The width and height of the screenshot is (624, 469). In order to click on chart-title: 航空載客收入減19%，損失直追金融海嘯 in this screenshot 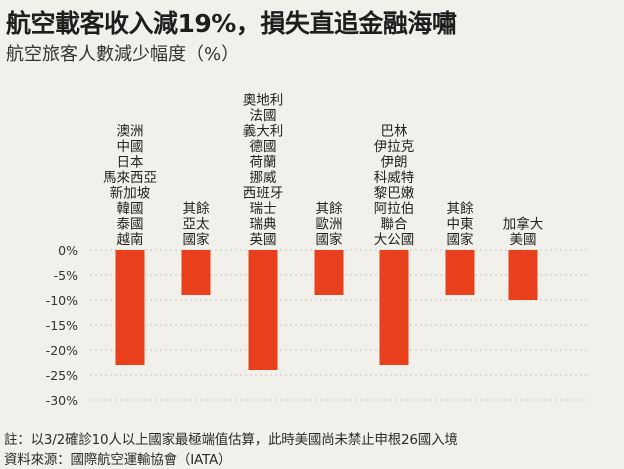, I will do `click(231, 23)`.